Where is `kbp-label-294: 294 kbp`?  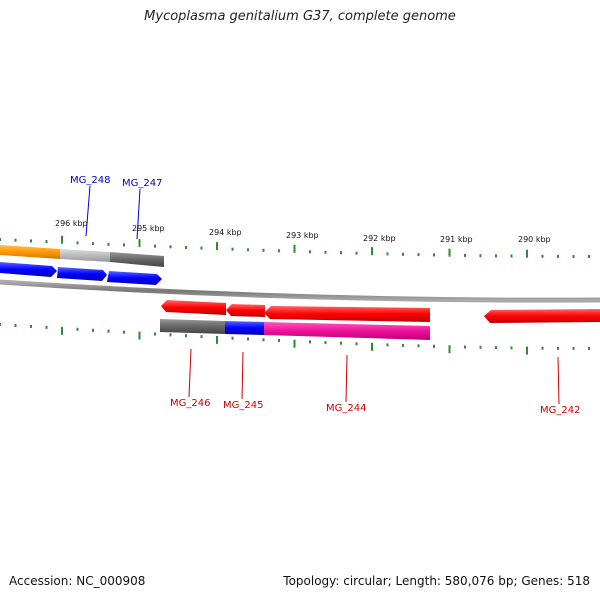
kbp-label-294: 294 kbp is located at coordinates (225, 232).